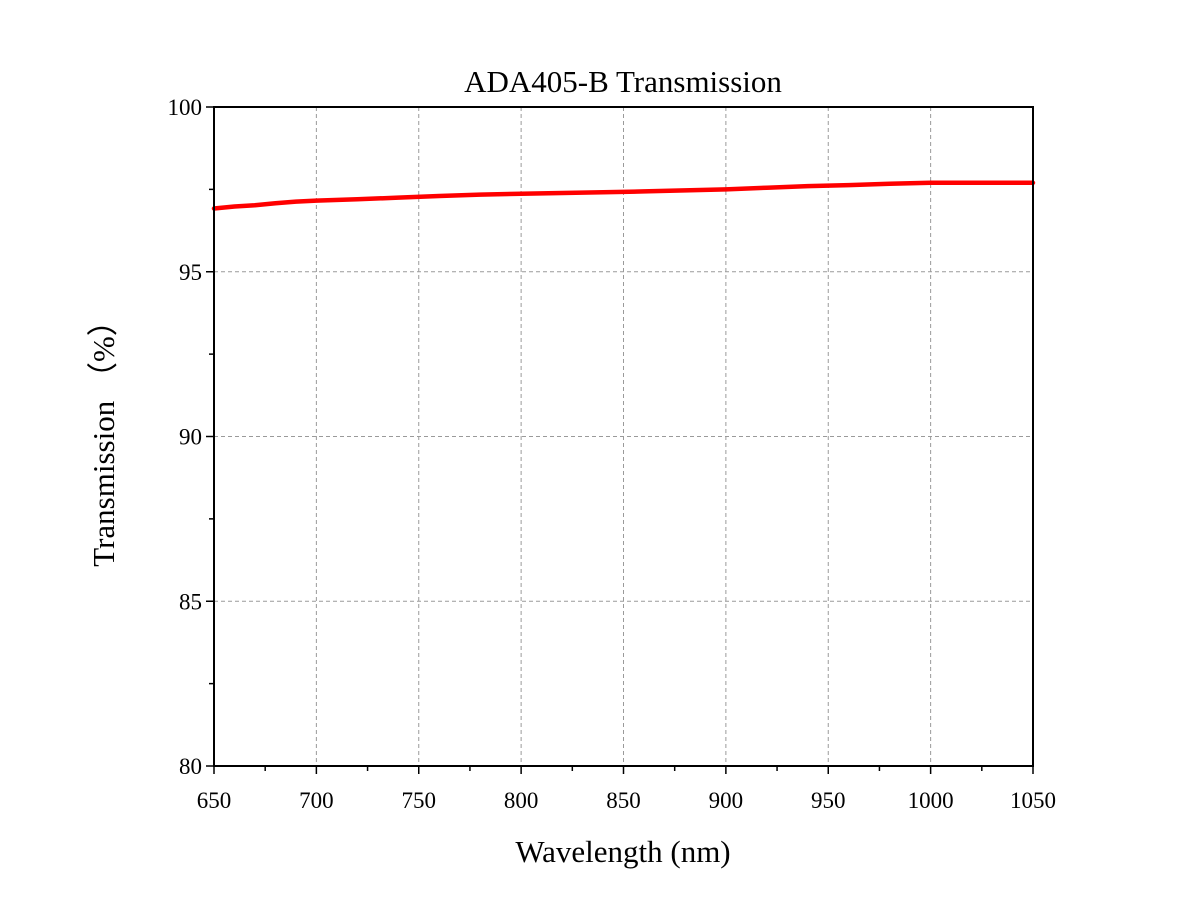  What do you see at coordinates (828, 800) in the screenshot?
I see `x-tick-label: 950` at bounding box center [828, 800].